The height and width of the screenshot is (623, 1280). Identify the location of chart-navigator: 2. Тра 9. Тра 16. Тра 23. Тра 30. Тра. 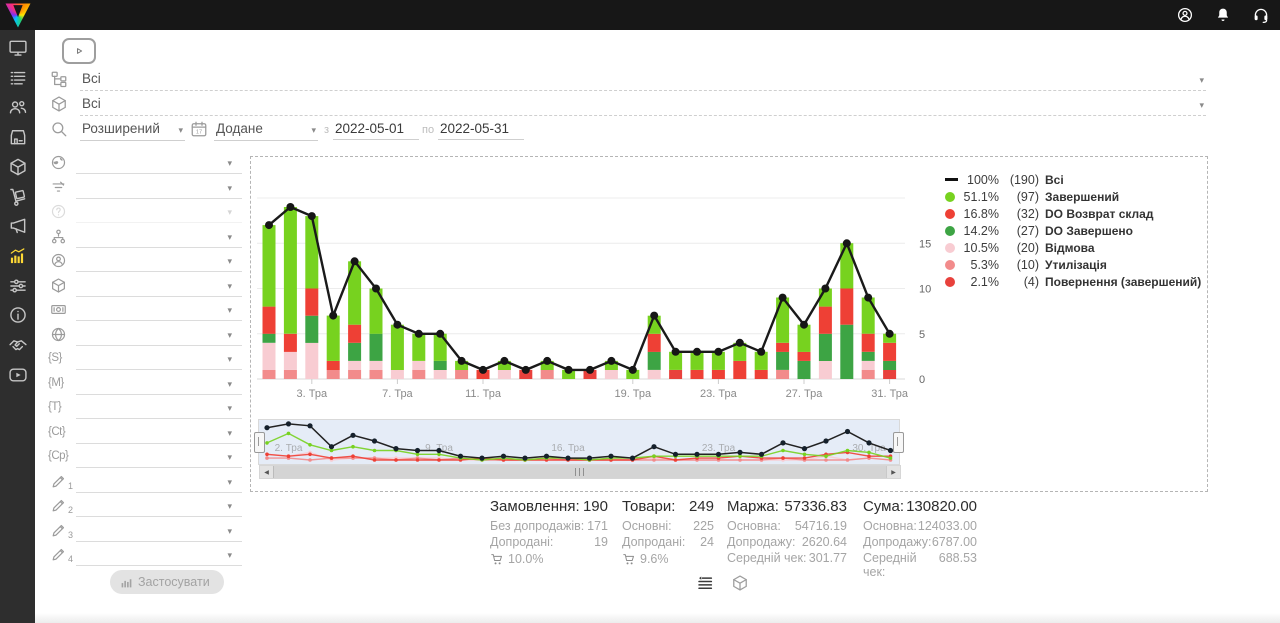
(579, 442).